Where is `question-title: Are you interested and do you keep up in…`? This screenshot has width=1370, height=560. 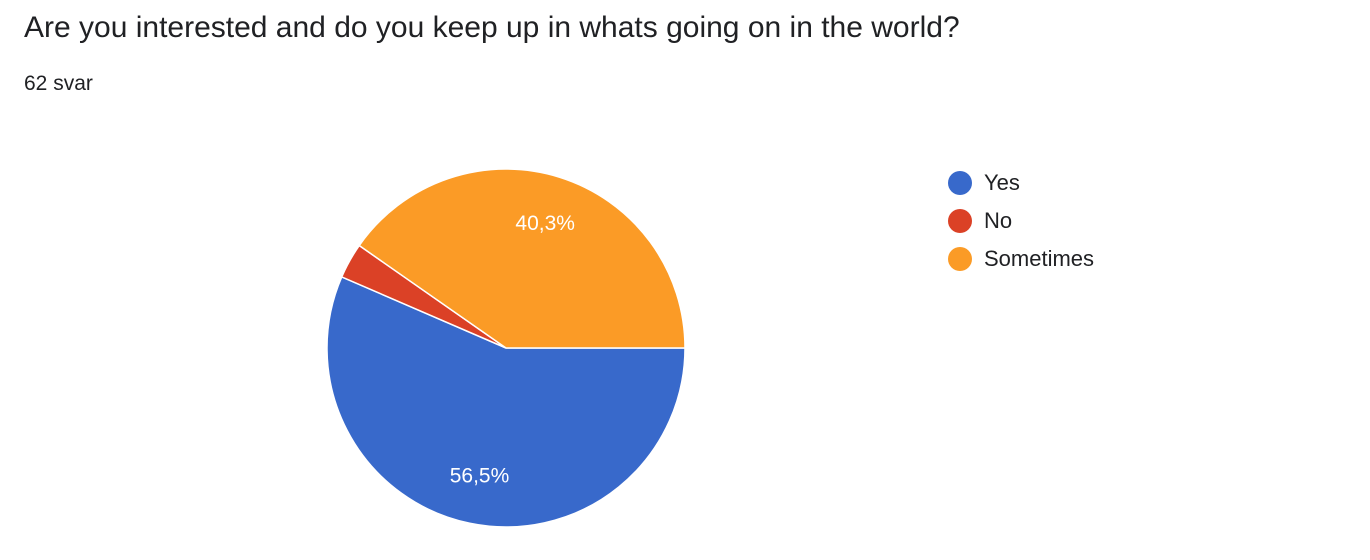
question-title: Are you interested and do you keep up in… is located at coordinates (492, 27).